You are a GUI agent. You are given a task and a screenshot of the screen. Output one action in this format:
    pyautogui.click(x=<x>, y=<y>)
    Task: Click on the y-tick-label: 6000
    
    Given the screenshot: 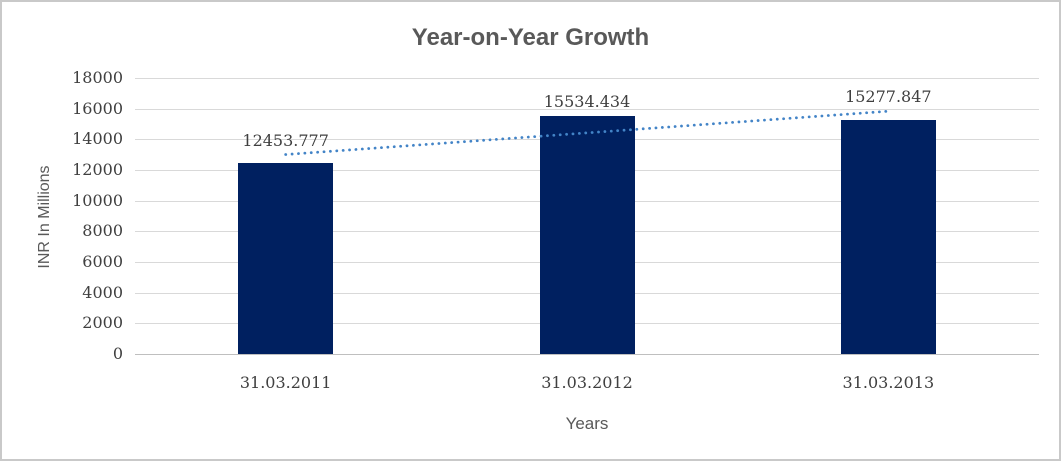 What is the action you would take?
    pyautogui.click(x=102, y=261)
    